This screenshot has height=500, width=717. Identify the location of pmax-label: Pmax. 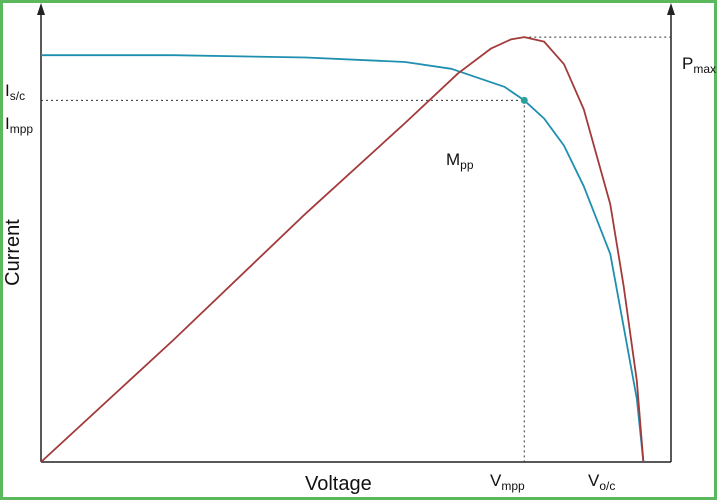
(699, 65).